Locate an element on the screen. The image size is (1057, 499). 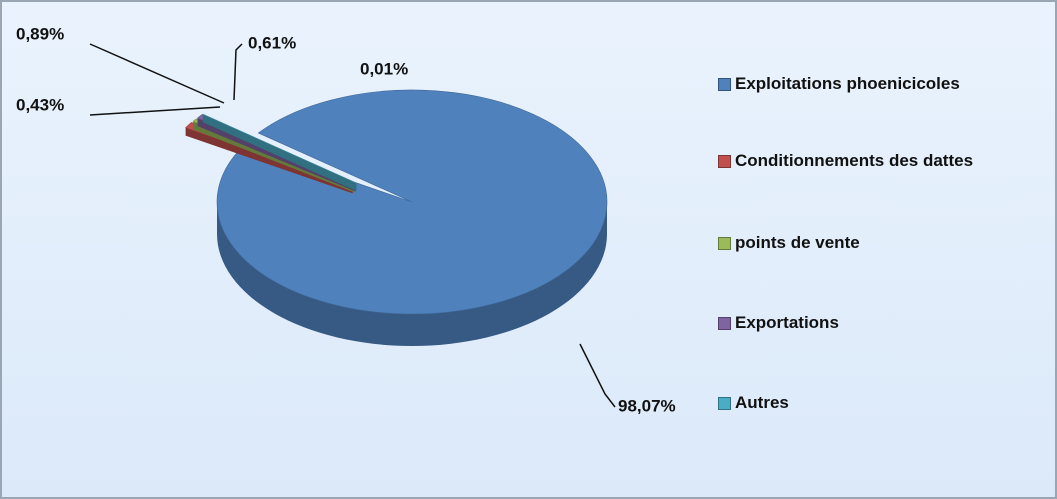
legend-label: Autres is located at coordinates (762, 402).